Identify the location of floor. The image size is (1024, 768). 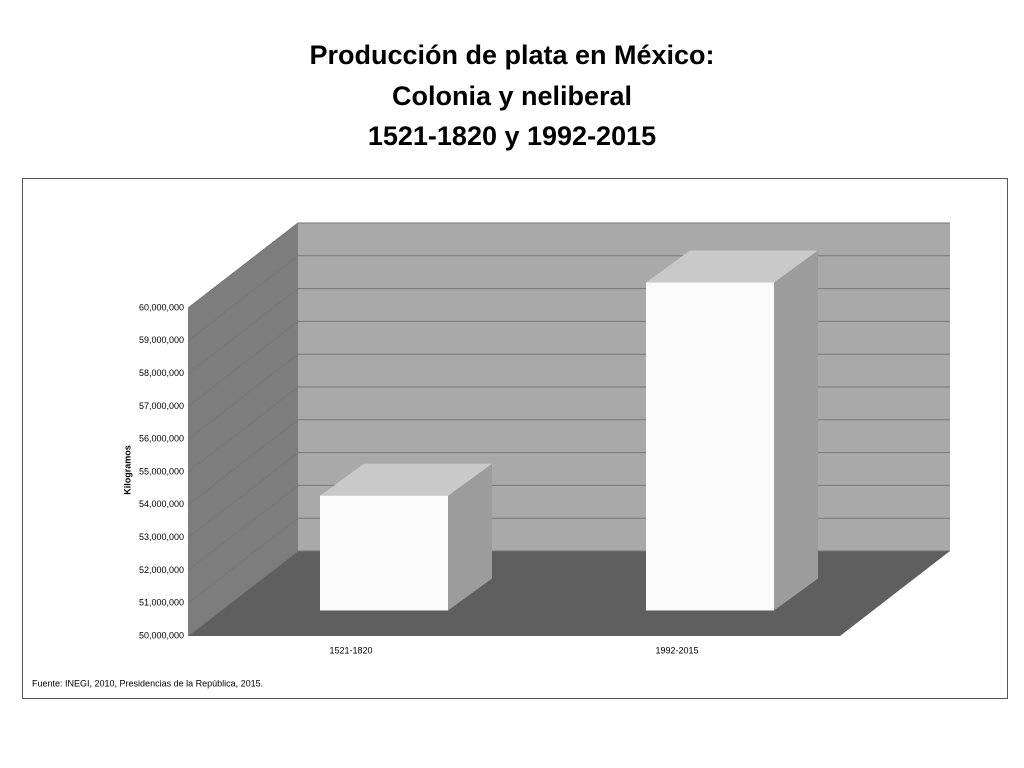
(569, 593).